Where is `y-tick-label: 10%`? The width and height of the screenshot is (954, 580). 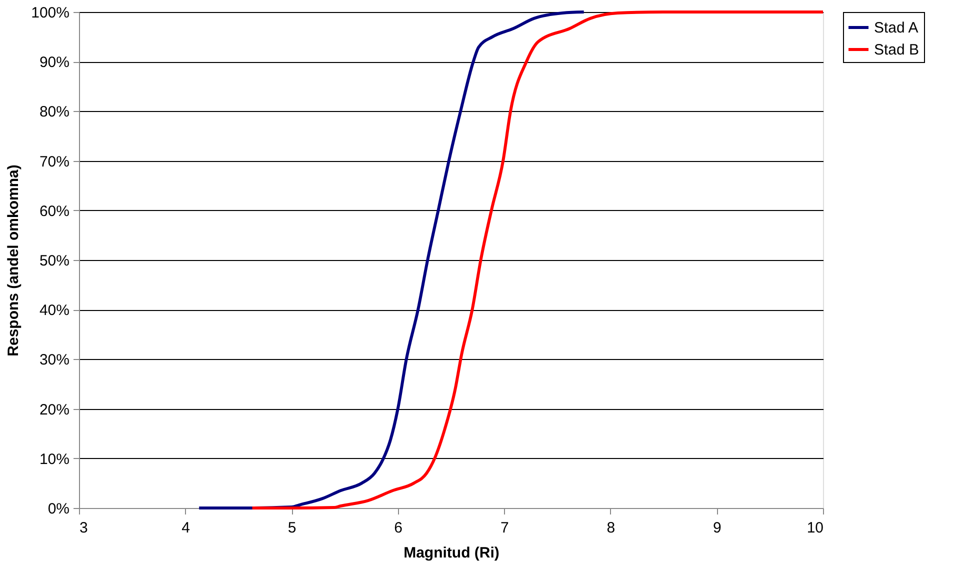
y-tick-label: 10% is located at coordinates (54, 459).